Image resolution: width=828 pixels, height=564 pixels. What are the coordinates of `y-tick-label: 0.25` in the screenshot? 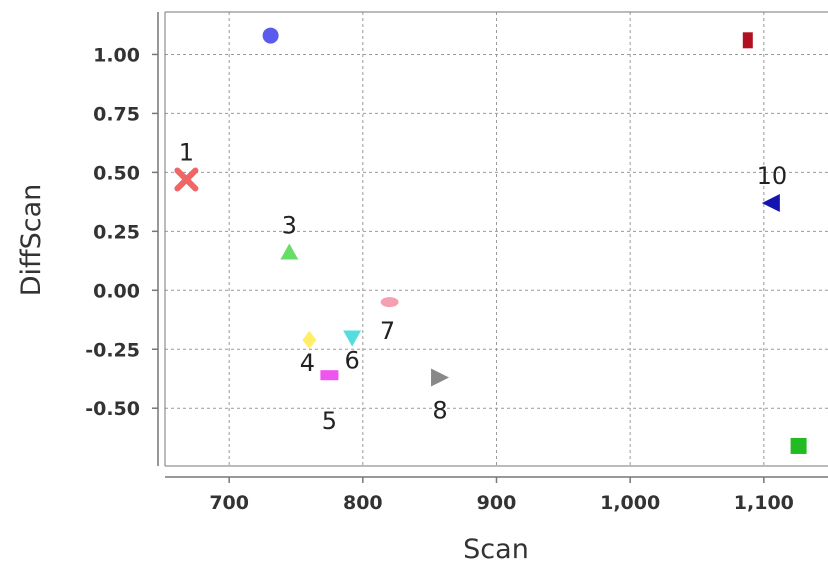 It's located at (116, 232).